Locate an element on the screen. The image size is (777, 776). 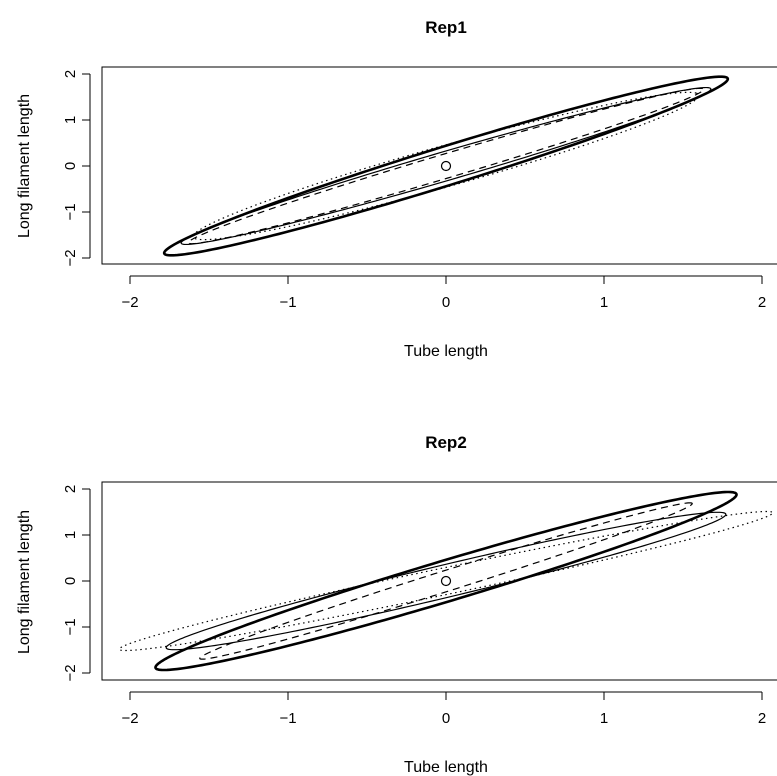
panel-2-x-axis-label: Tube length is located at coordinates (446, 767).